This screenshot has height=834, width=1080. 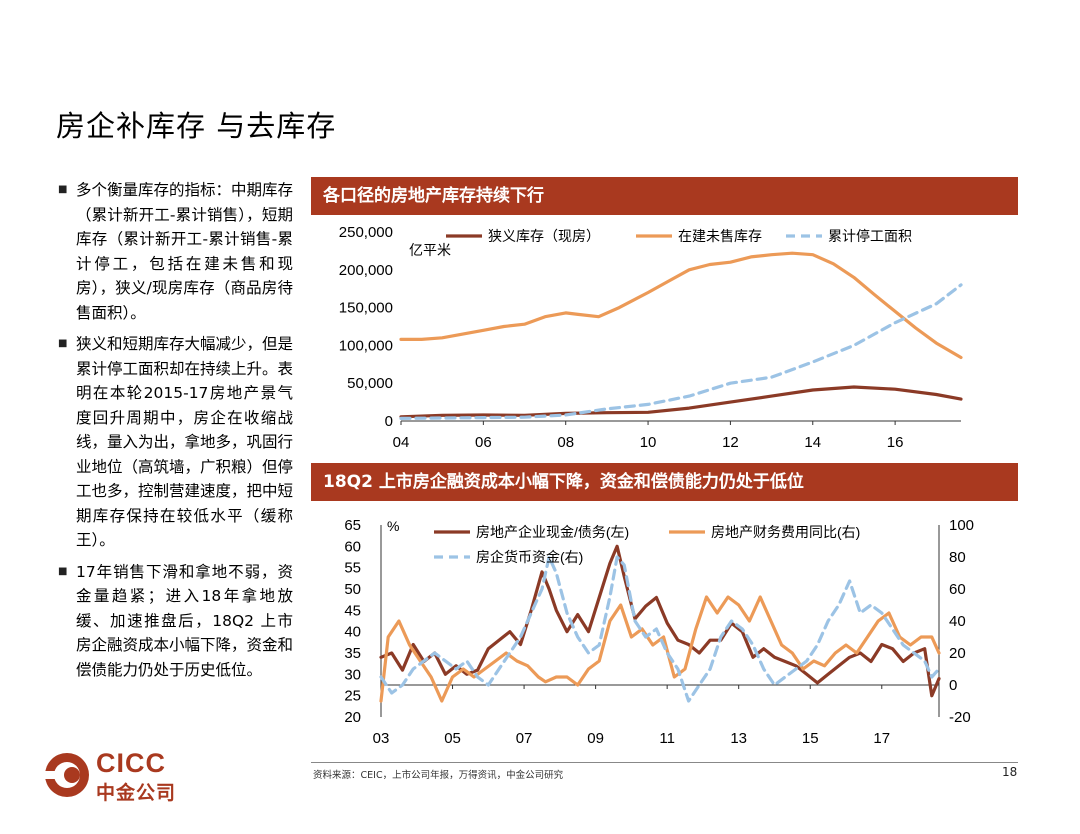 What do you see at coordinates (957, 557) in the screenshot?
I see `right-y-tick-label: 80` at bounding box center [957, 557].